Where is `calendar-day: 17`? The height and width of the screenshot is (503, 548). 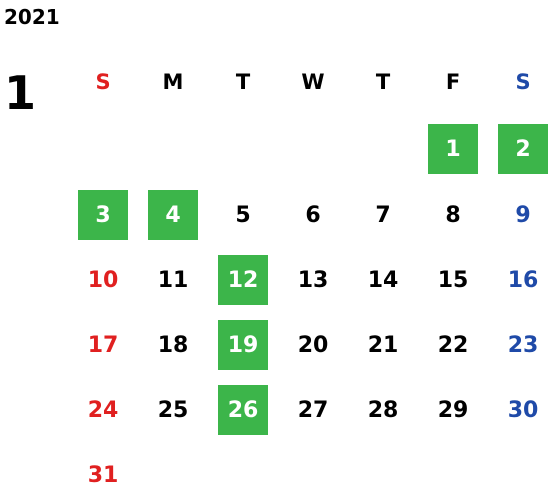
calendar-day: 17 is located at coordinates (103, 345).